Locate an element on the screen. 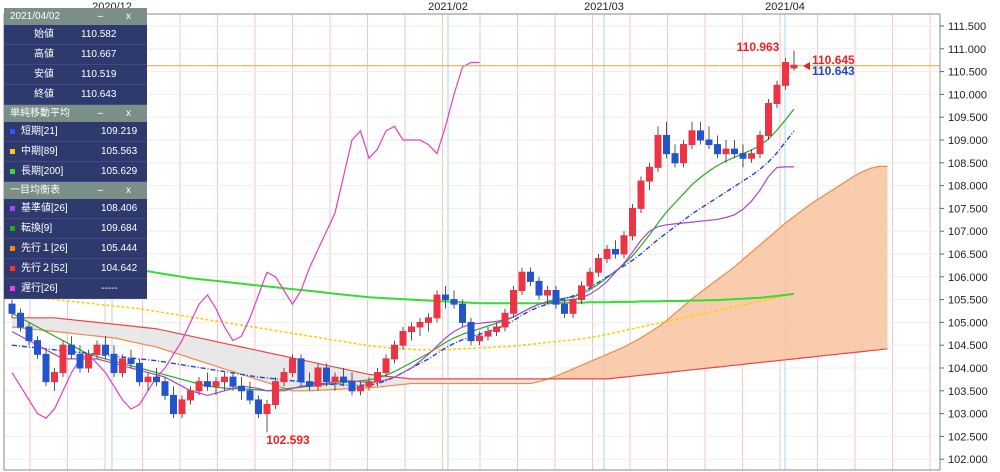  ichimoku-value: ----- is located at coordinates (109, 288).